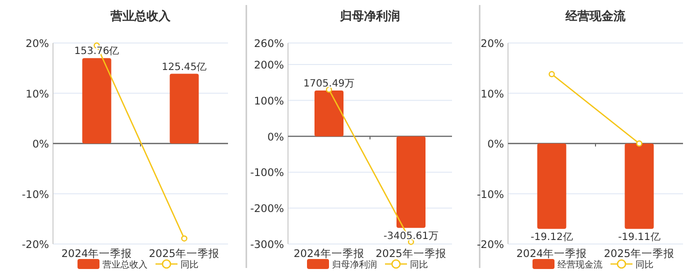 Image resolution: width=700 pixels, height=272 pixels. Describe the element at coordinates (267, 245) in the screenshot. I see `y-tick-label: -300%` at that location.